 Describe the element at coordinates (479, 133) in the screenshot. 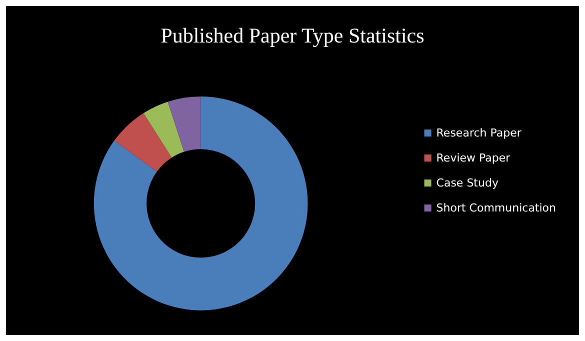

I see `legend-label: Research Paper` at that location.